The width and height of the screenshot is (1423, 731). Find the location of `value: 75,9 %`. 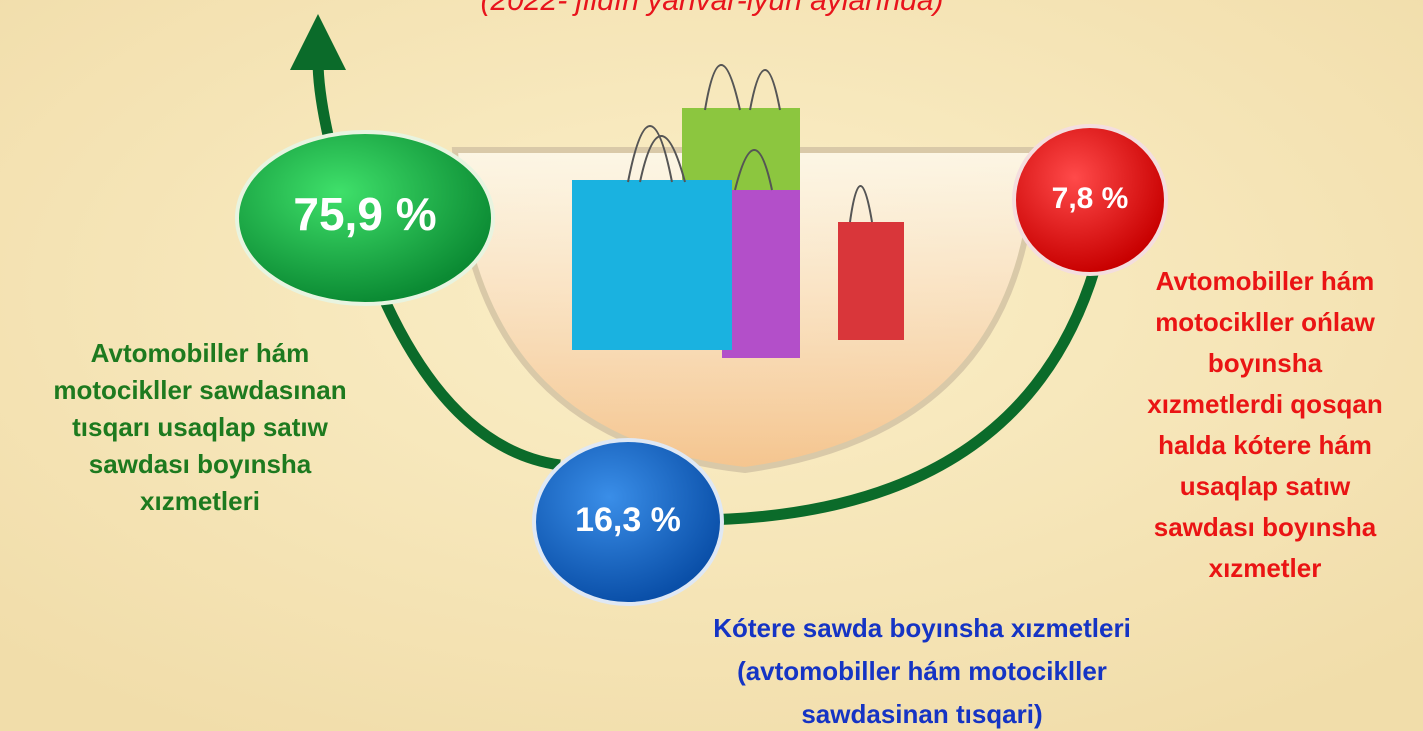

value: 75,9 % is located at coordinates (364, 214).